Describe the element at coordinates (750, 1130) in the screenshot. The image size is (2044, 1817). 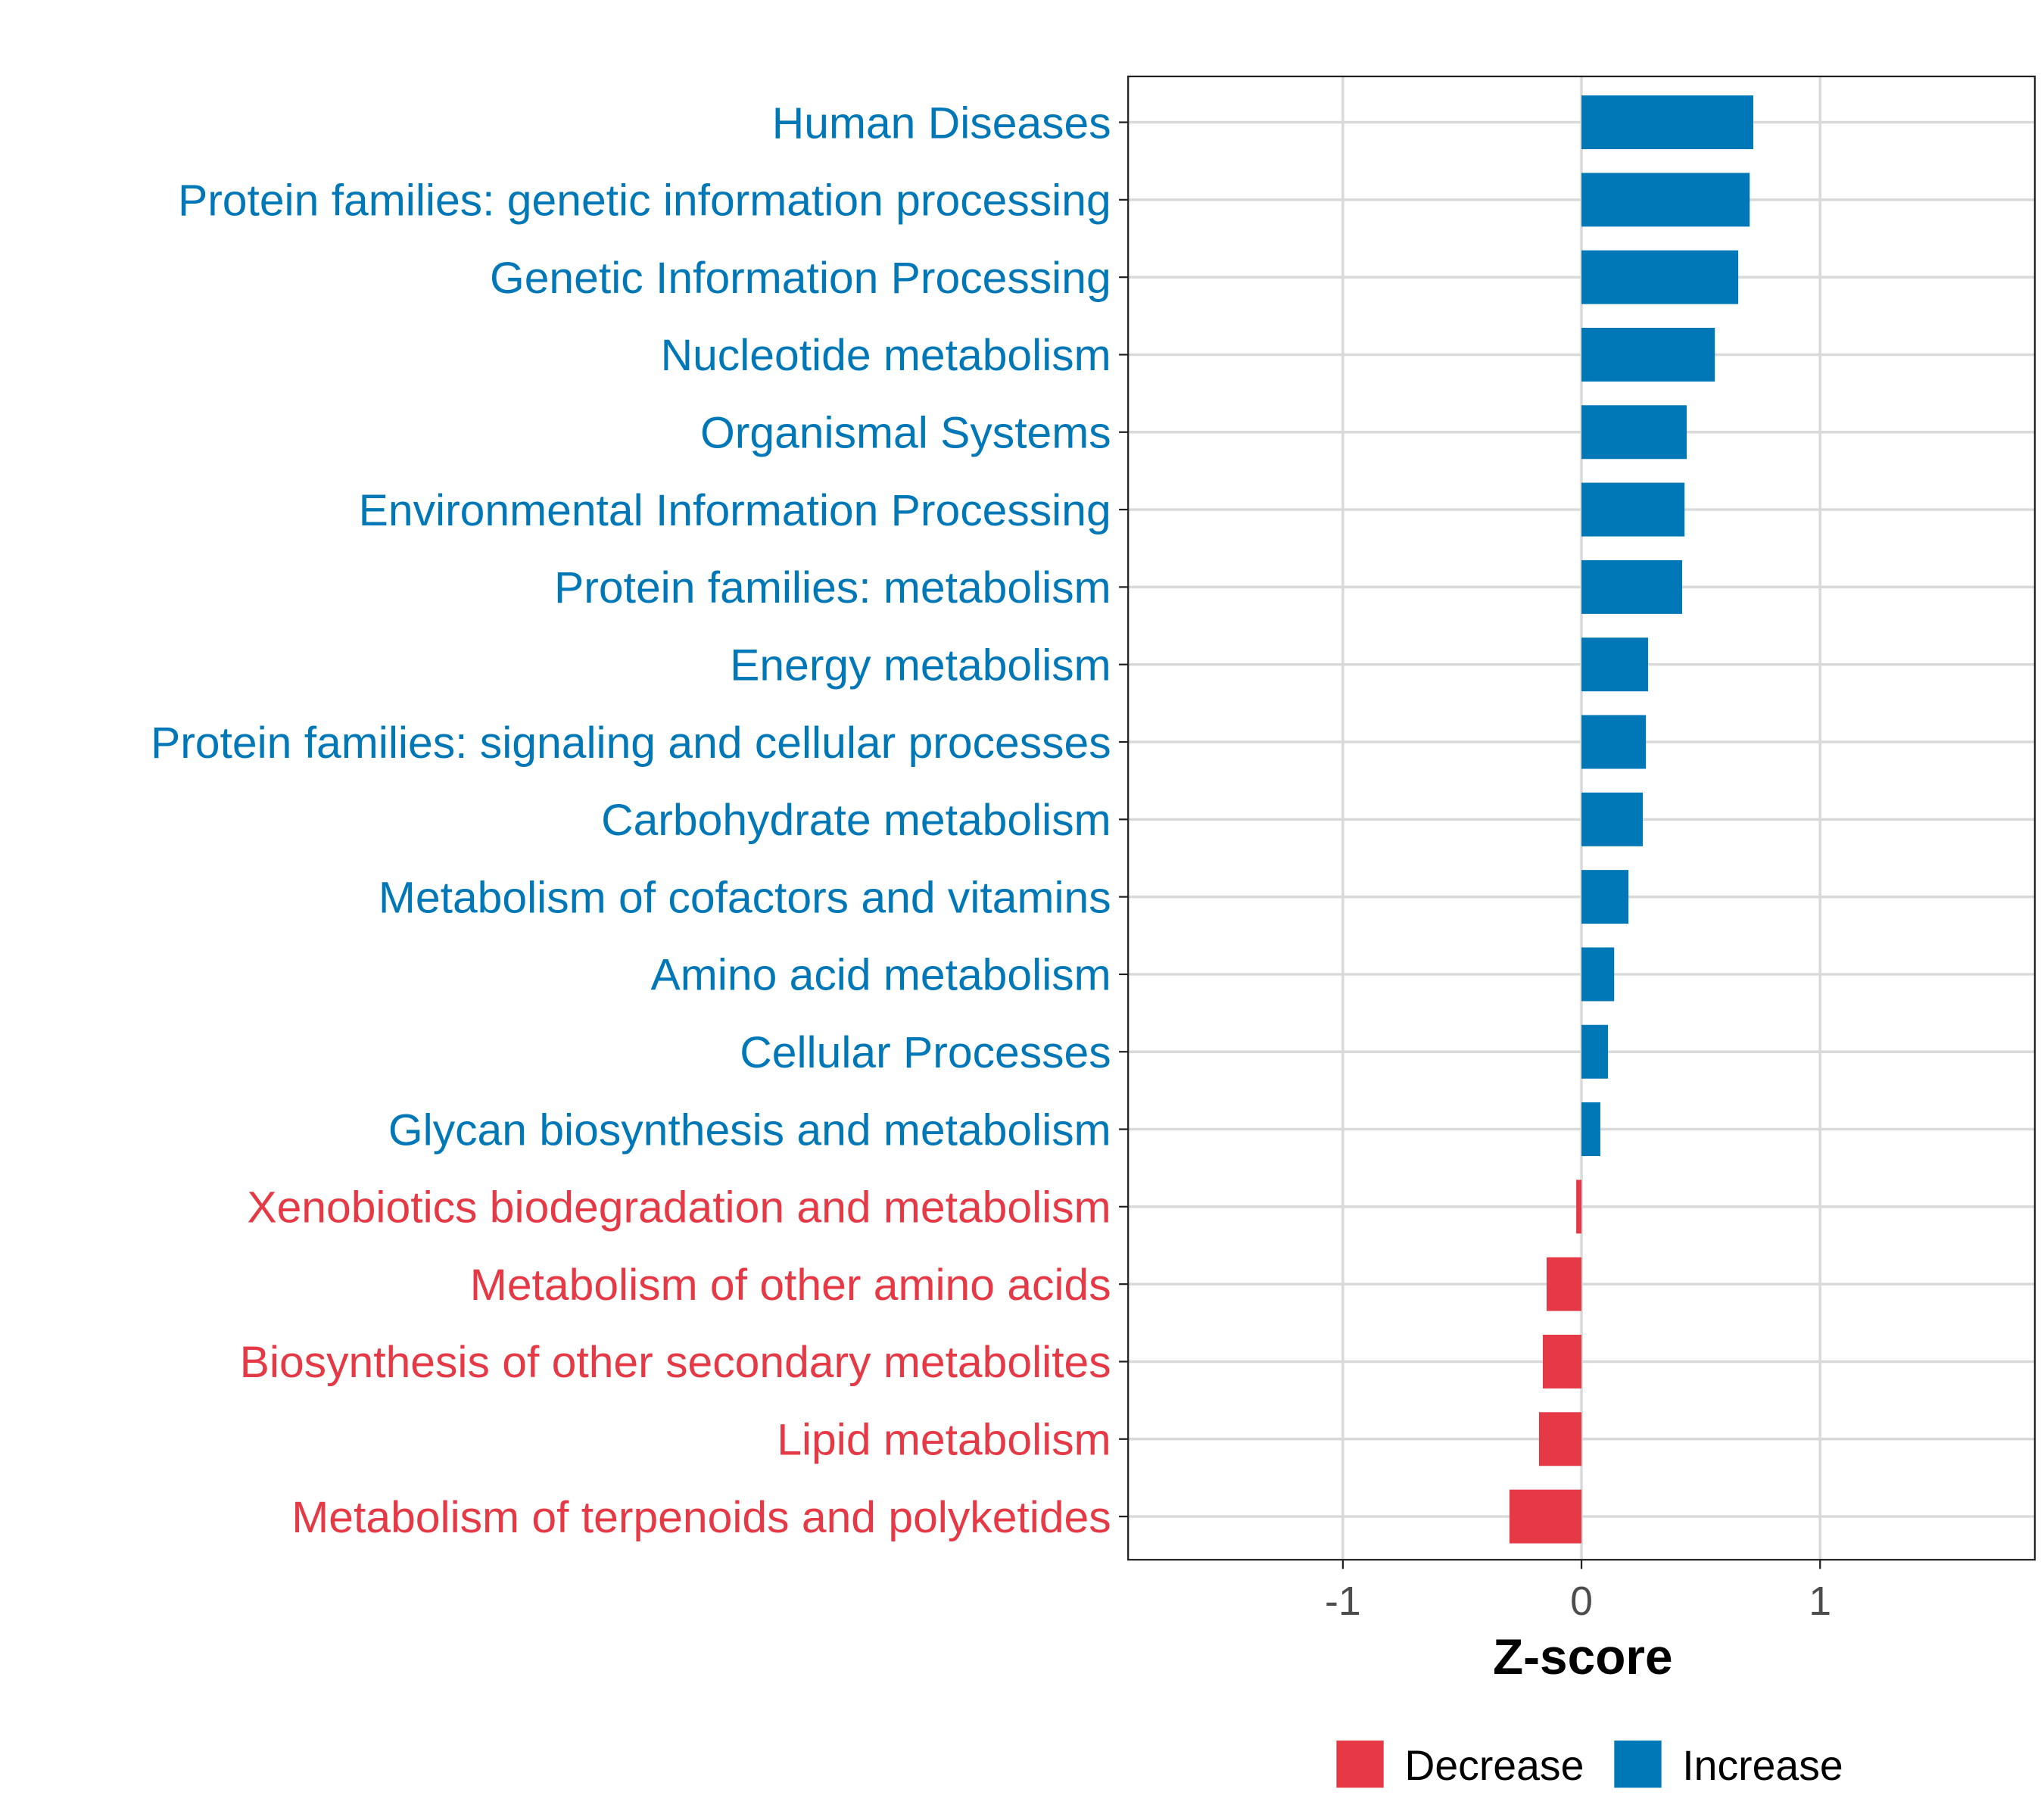
I see `y-category-label: Glycan biosynthesis and metabolism` at that location.